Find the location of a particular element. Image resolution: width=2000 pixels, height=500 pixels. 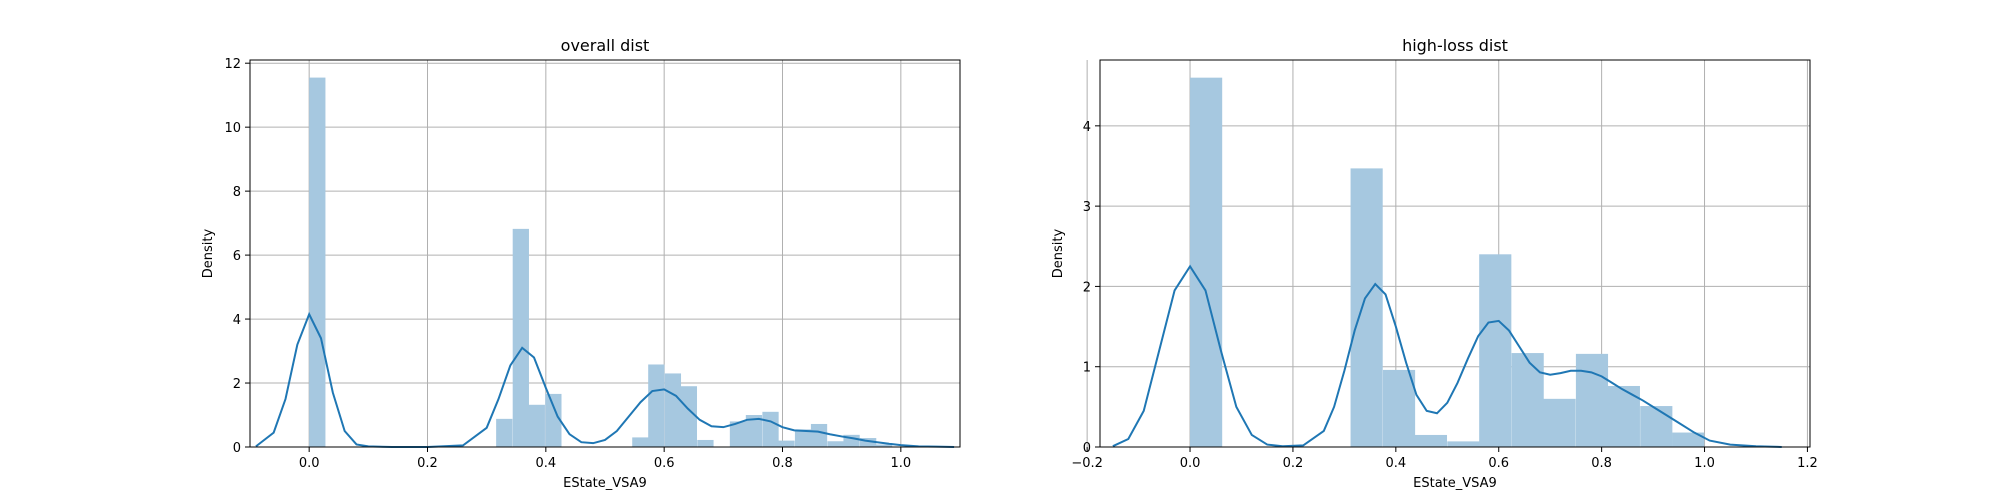

y-tick-label: 8 is located at coordinates (237, 192).